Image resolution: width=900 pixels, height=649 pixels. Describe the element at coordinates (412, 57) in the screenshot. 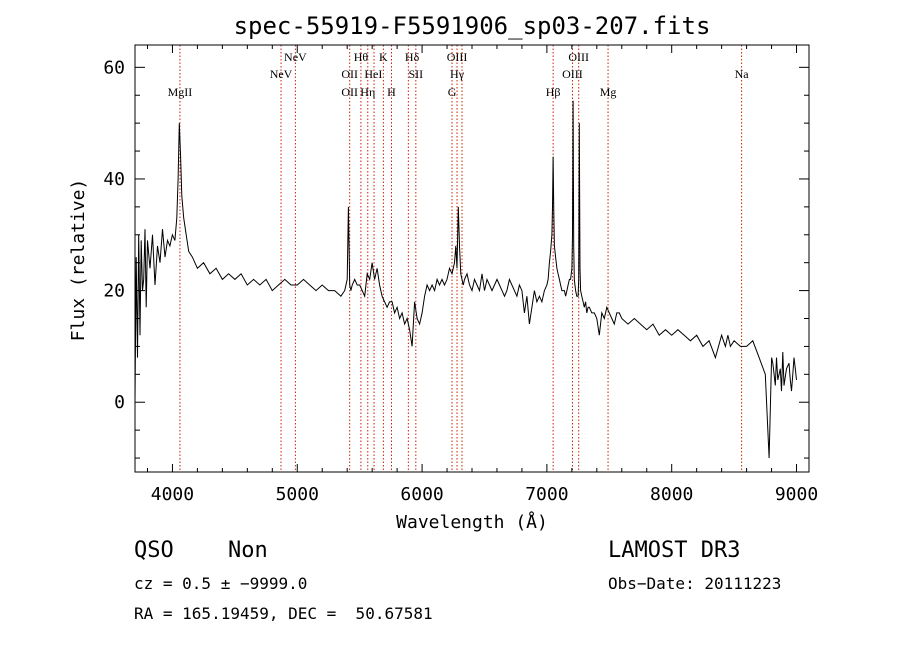

I see `emission-line-label: Hδ` at that location.